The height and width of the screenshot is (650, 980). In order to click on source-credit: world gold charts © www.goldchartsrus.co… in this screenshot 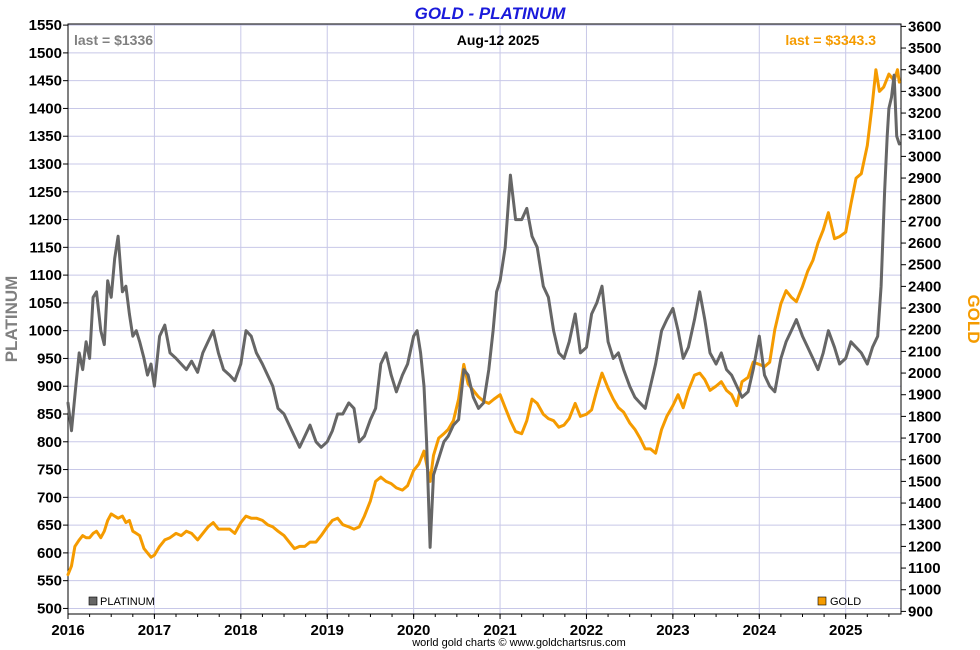, I will do `click(518, 643)`.